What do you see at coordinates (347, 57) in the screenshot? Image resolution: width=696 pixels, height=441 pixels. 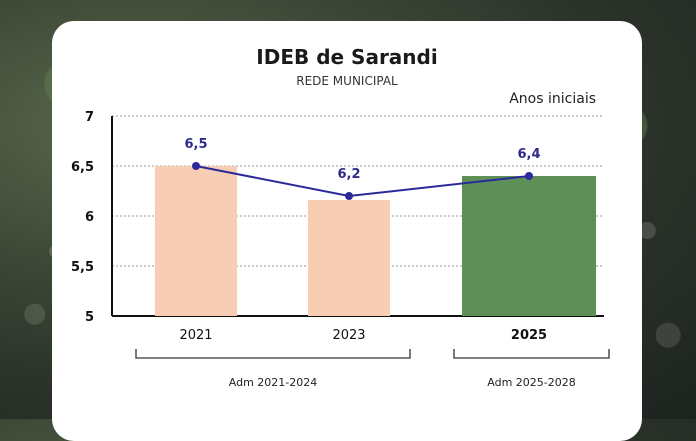 I see `chart-title: IDEB de Sarandi` at bounding box center [347, 57].